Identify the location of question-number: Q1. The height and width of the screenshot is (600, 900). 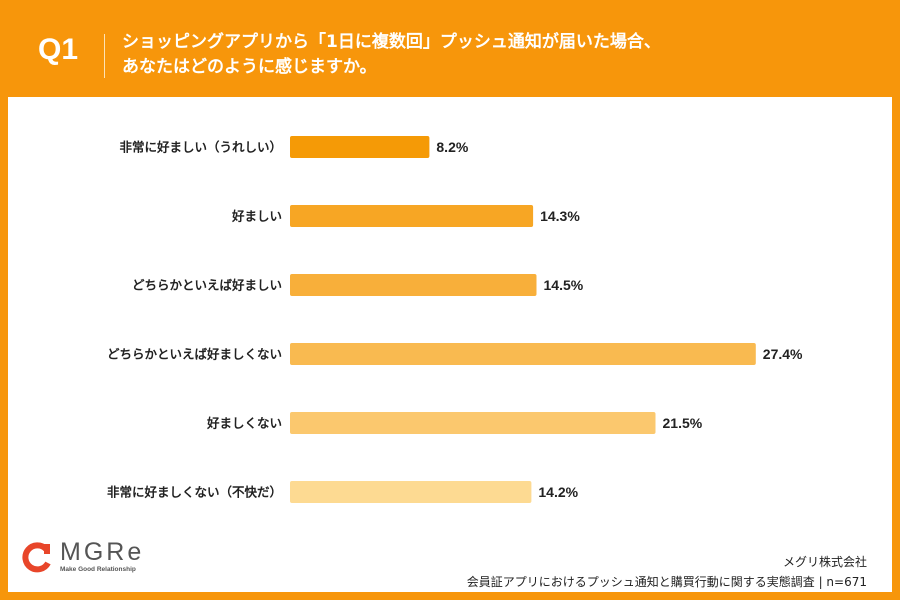
(58, 49).